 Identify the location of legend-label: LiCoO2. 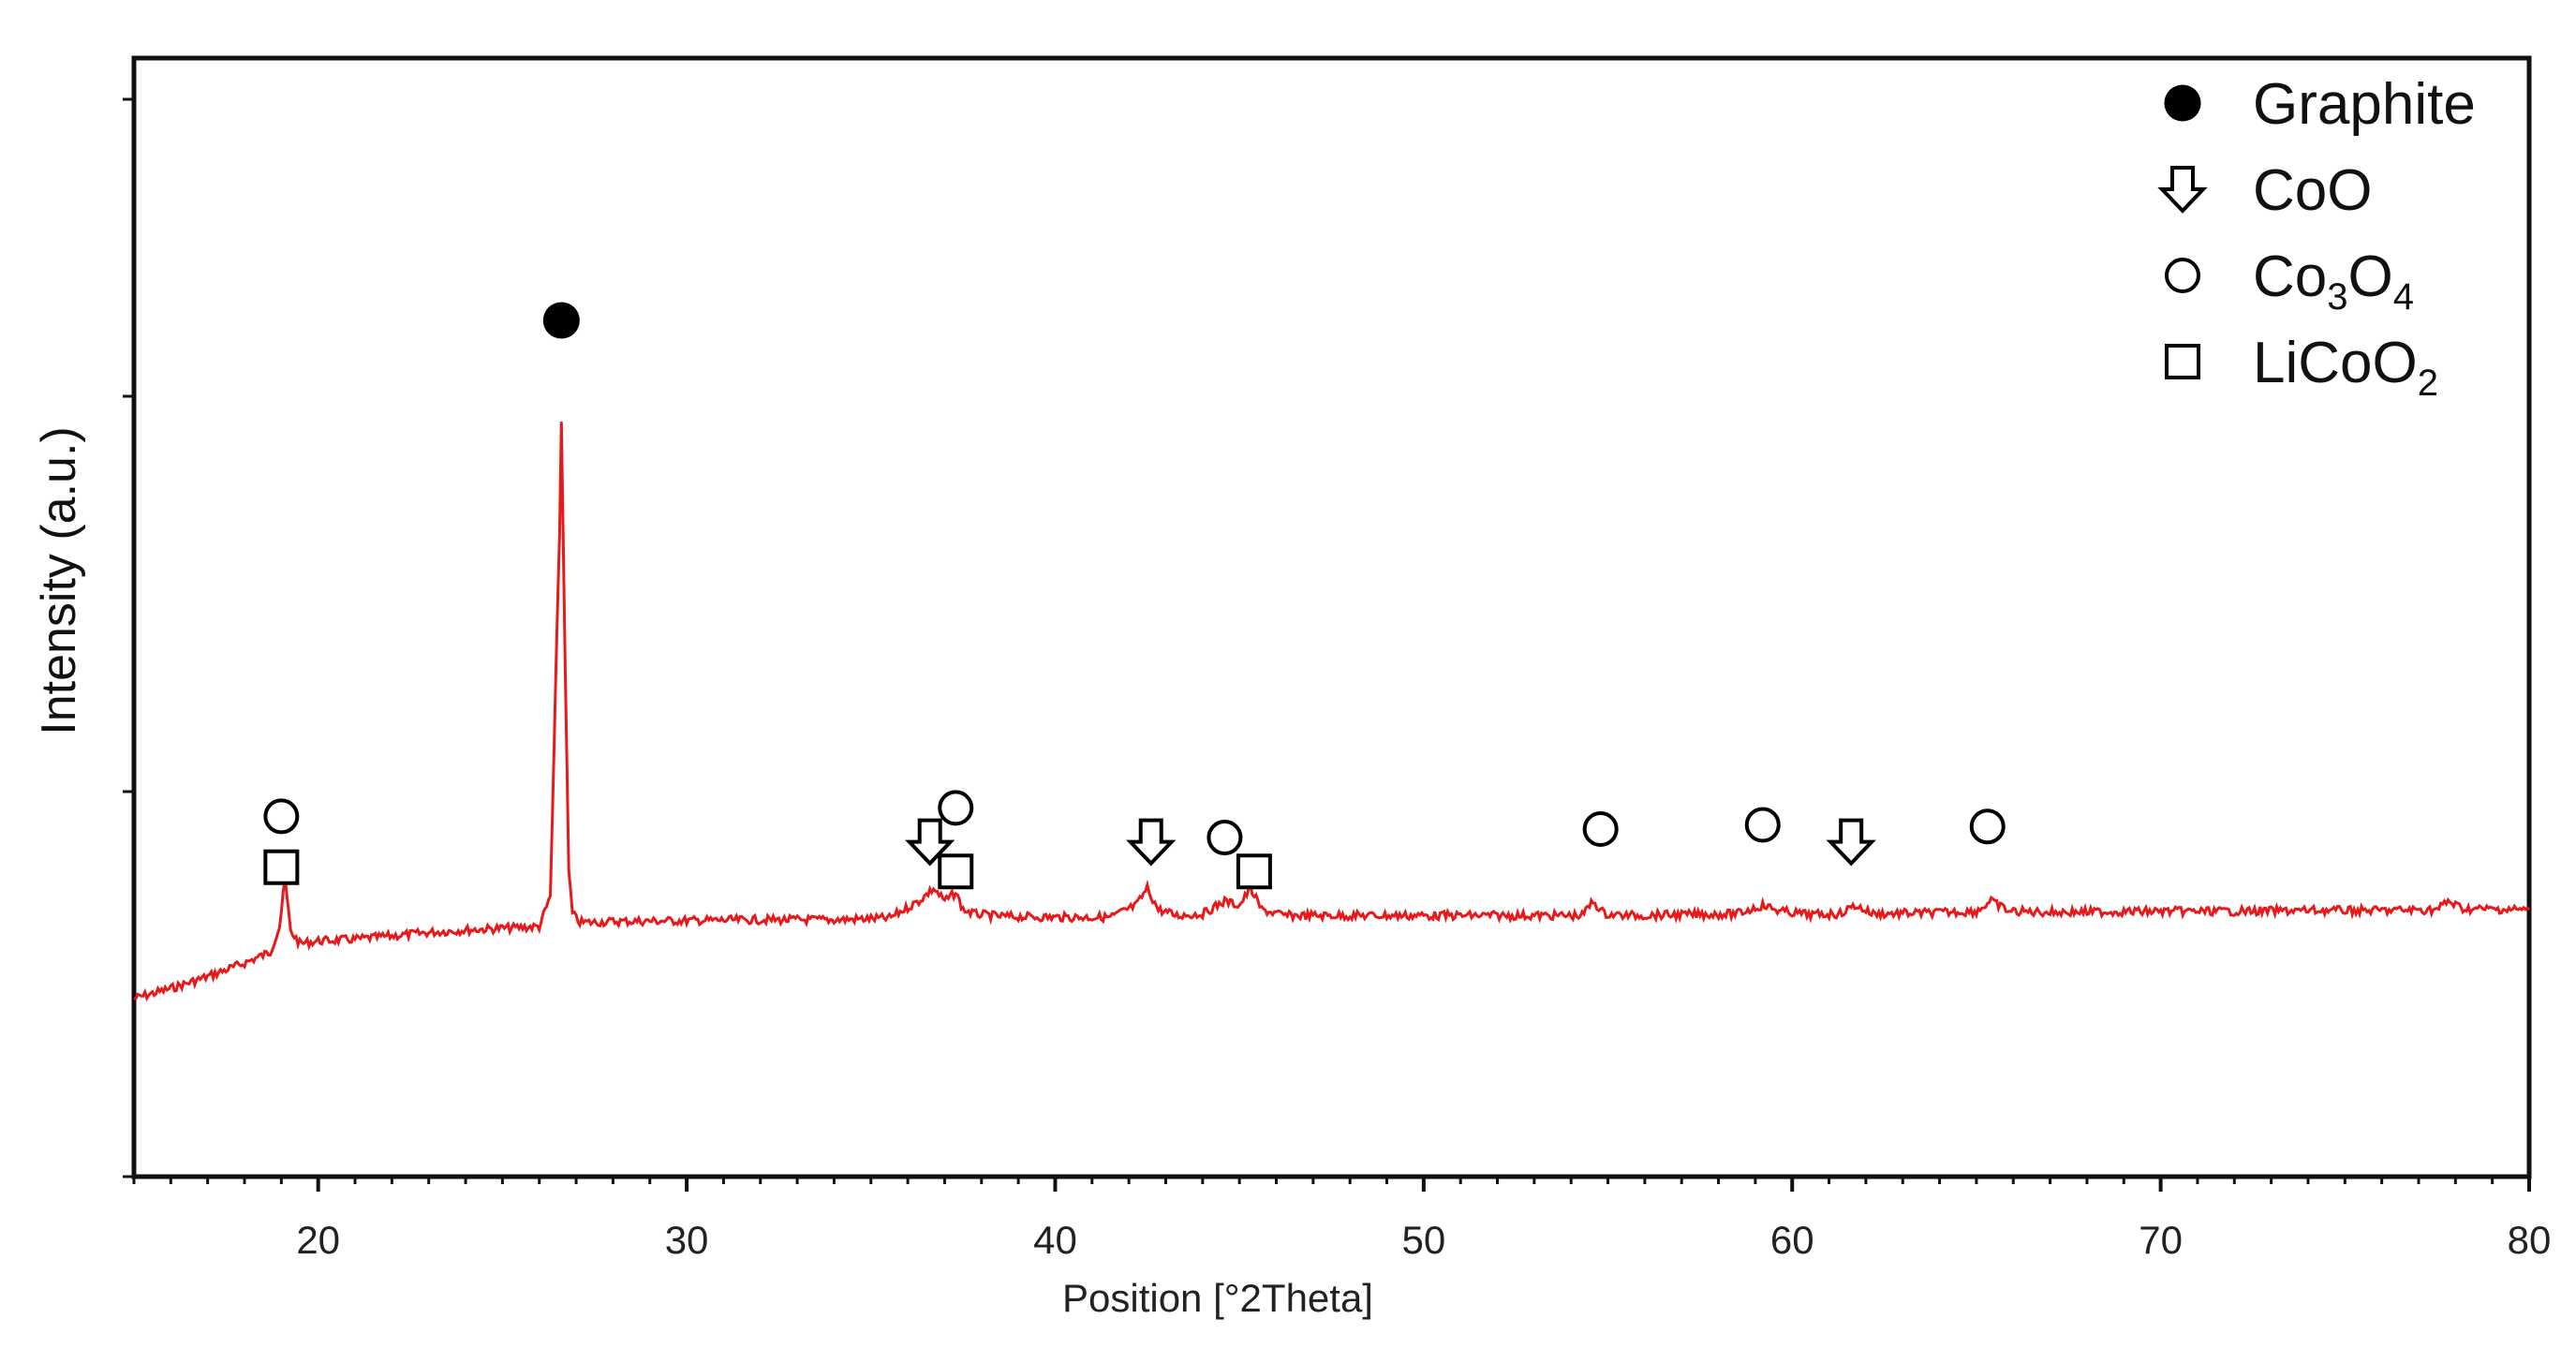
(2345, 367).